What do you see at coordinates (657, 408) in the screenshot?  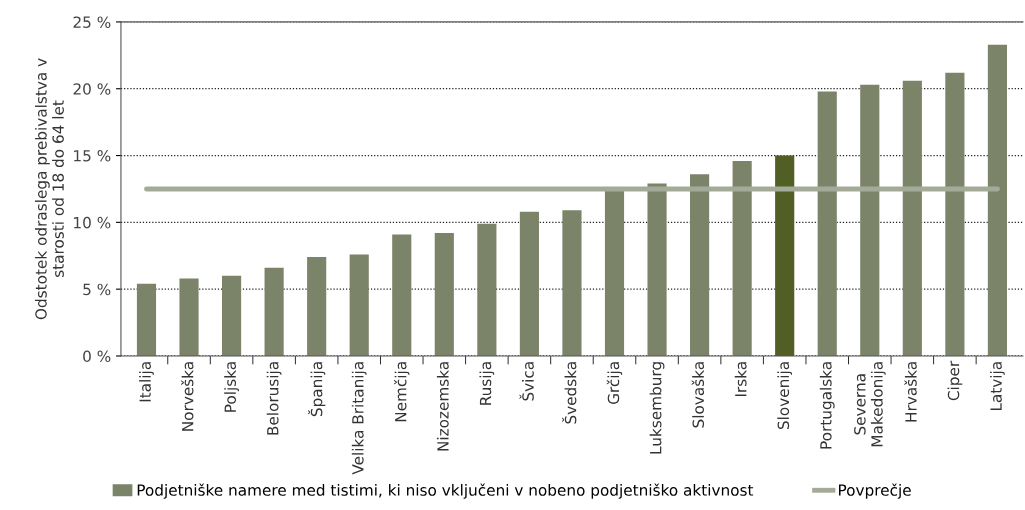 I see `x-tick-label: Luksemburg` at bounding box center [657, 408].